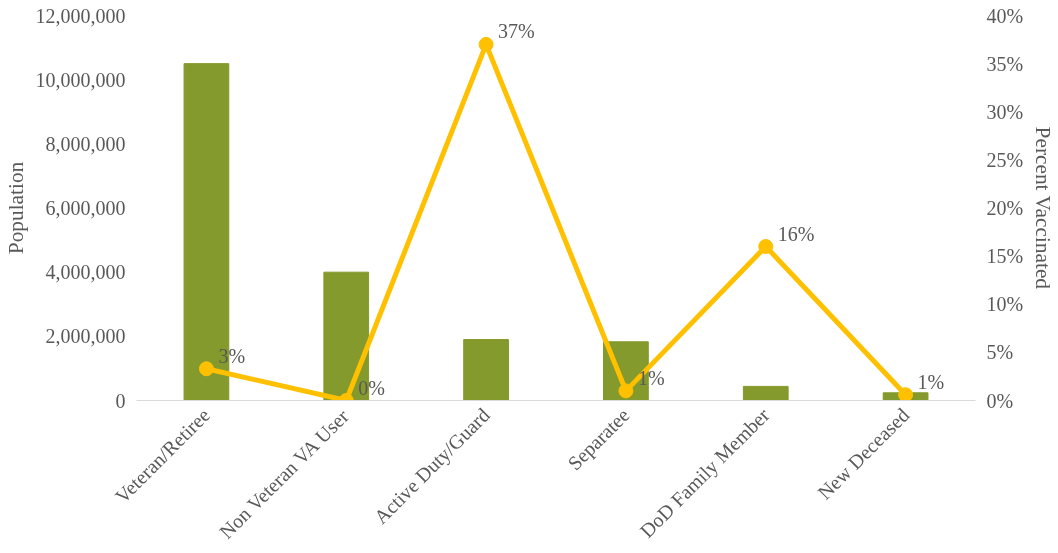 The height and width of the screenshot is (553, 1058). I want to click on data-label: 1%, so click(931, 381).